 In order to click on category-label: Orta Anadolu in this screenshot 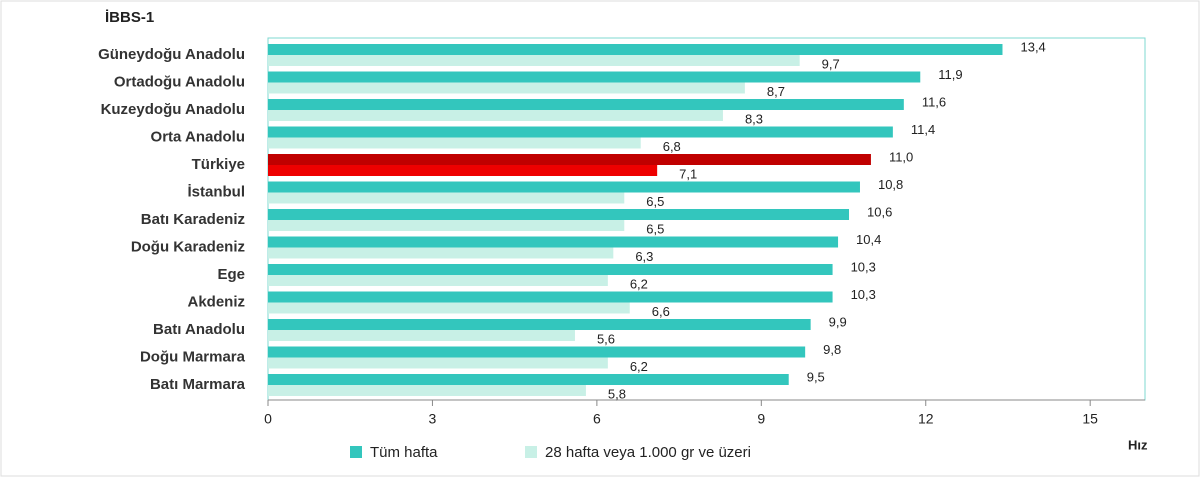, I will do `click(198, 136)`.